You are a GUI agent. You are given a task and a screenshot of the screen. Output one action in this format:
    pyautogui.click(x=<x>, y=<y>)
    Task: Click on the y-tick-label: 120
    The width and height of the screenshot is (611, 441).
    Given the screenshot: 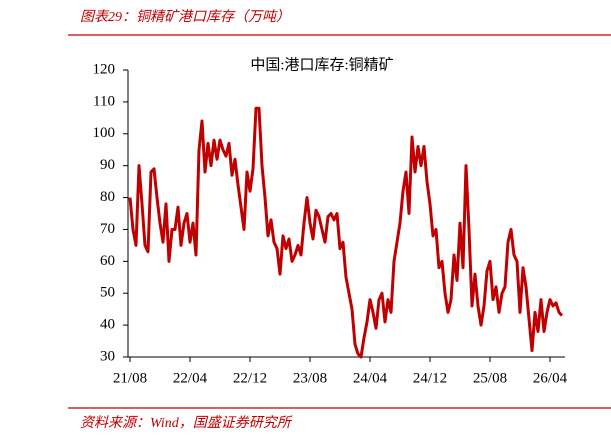 What is the action you would take?
    pyautogui.click(x=104, y=69)
    